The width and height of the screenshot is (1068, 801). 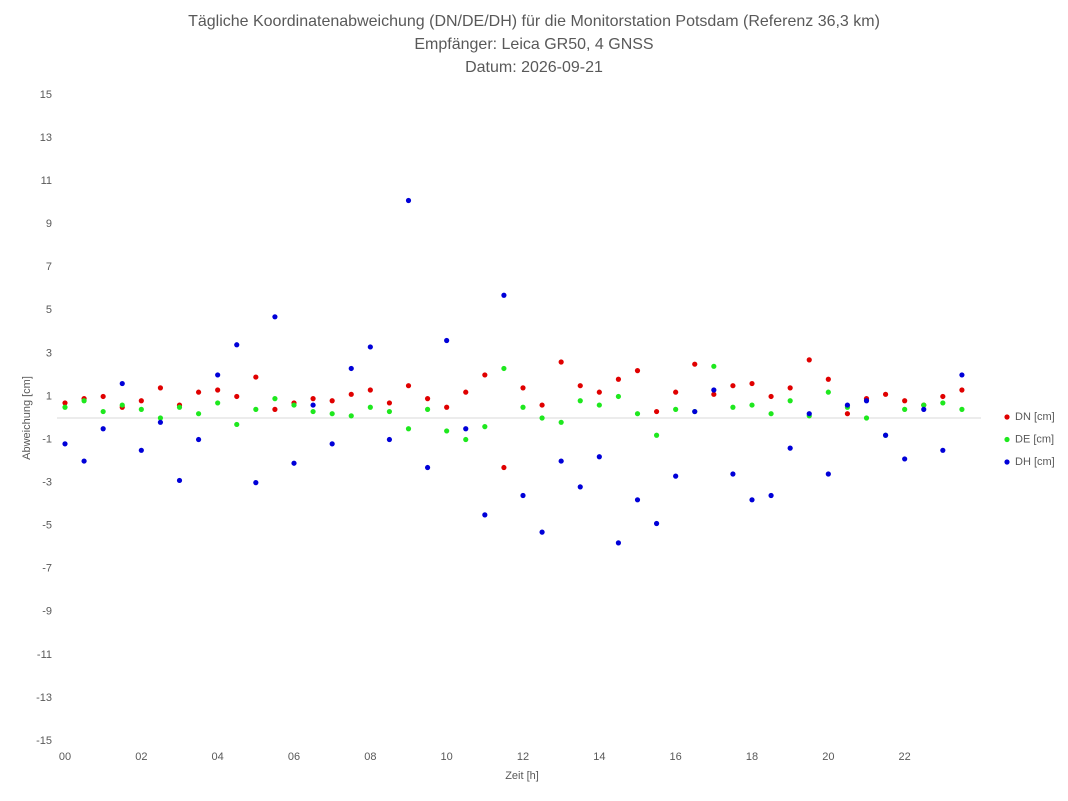 What do you see at coordinates (1007, 462) in the screenshot?
I see `legend-marker` at bounding box center [1007, 462].